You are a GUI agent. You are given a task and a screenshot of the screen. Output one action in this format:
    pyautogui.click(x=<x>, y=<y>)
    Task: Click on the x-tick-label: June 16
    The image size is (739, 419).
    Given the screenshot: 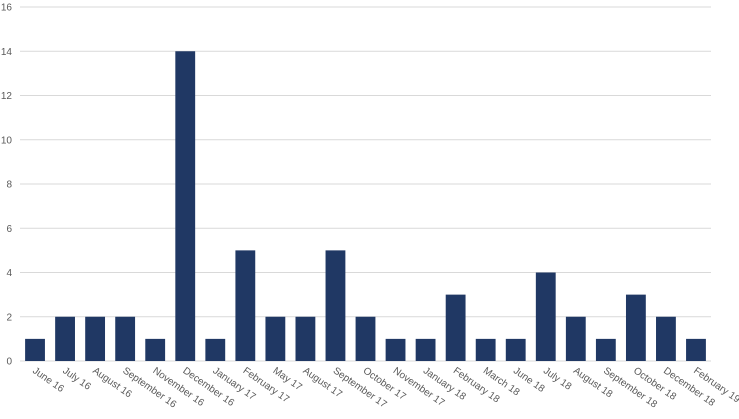 What is the action you would take?
    pyautogui.click(x=48, y=380)
    